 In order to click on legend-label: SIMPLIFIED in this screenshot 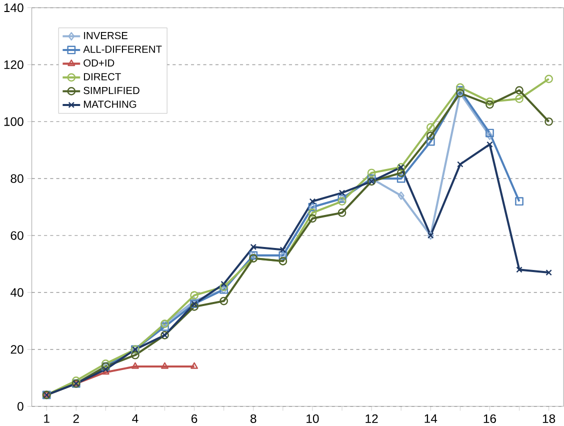, I will do `click(112, 90)`.